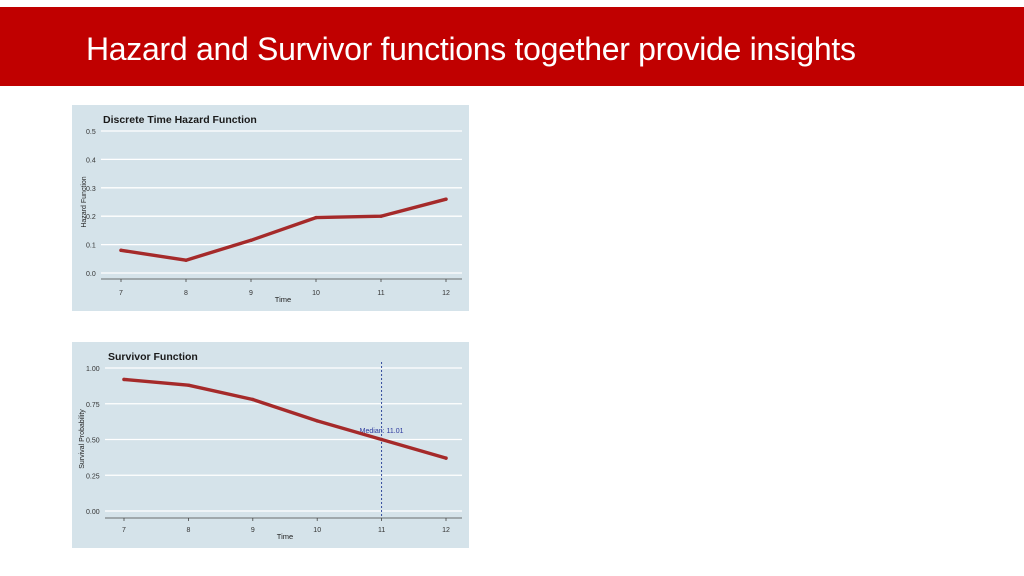 Image resolution: width=1024 pixels, height=576 pixels. What do you see at coordinates (382, 431) in the screenshot?
I see `survivor-median-label: Median: 11.01` at bounding box center [382, 431].